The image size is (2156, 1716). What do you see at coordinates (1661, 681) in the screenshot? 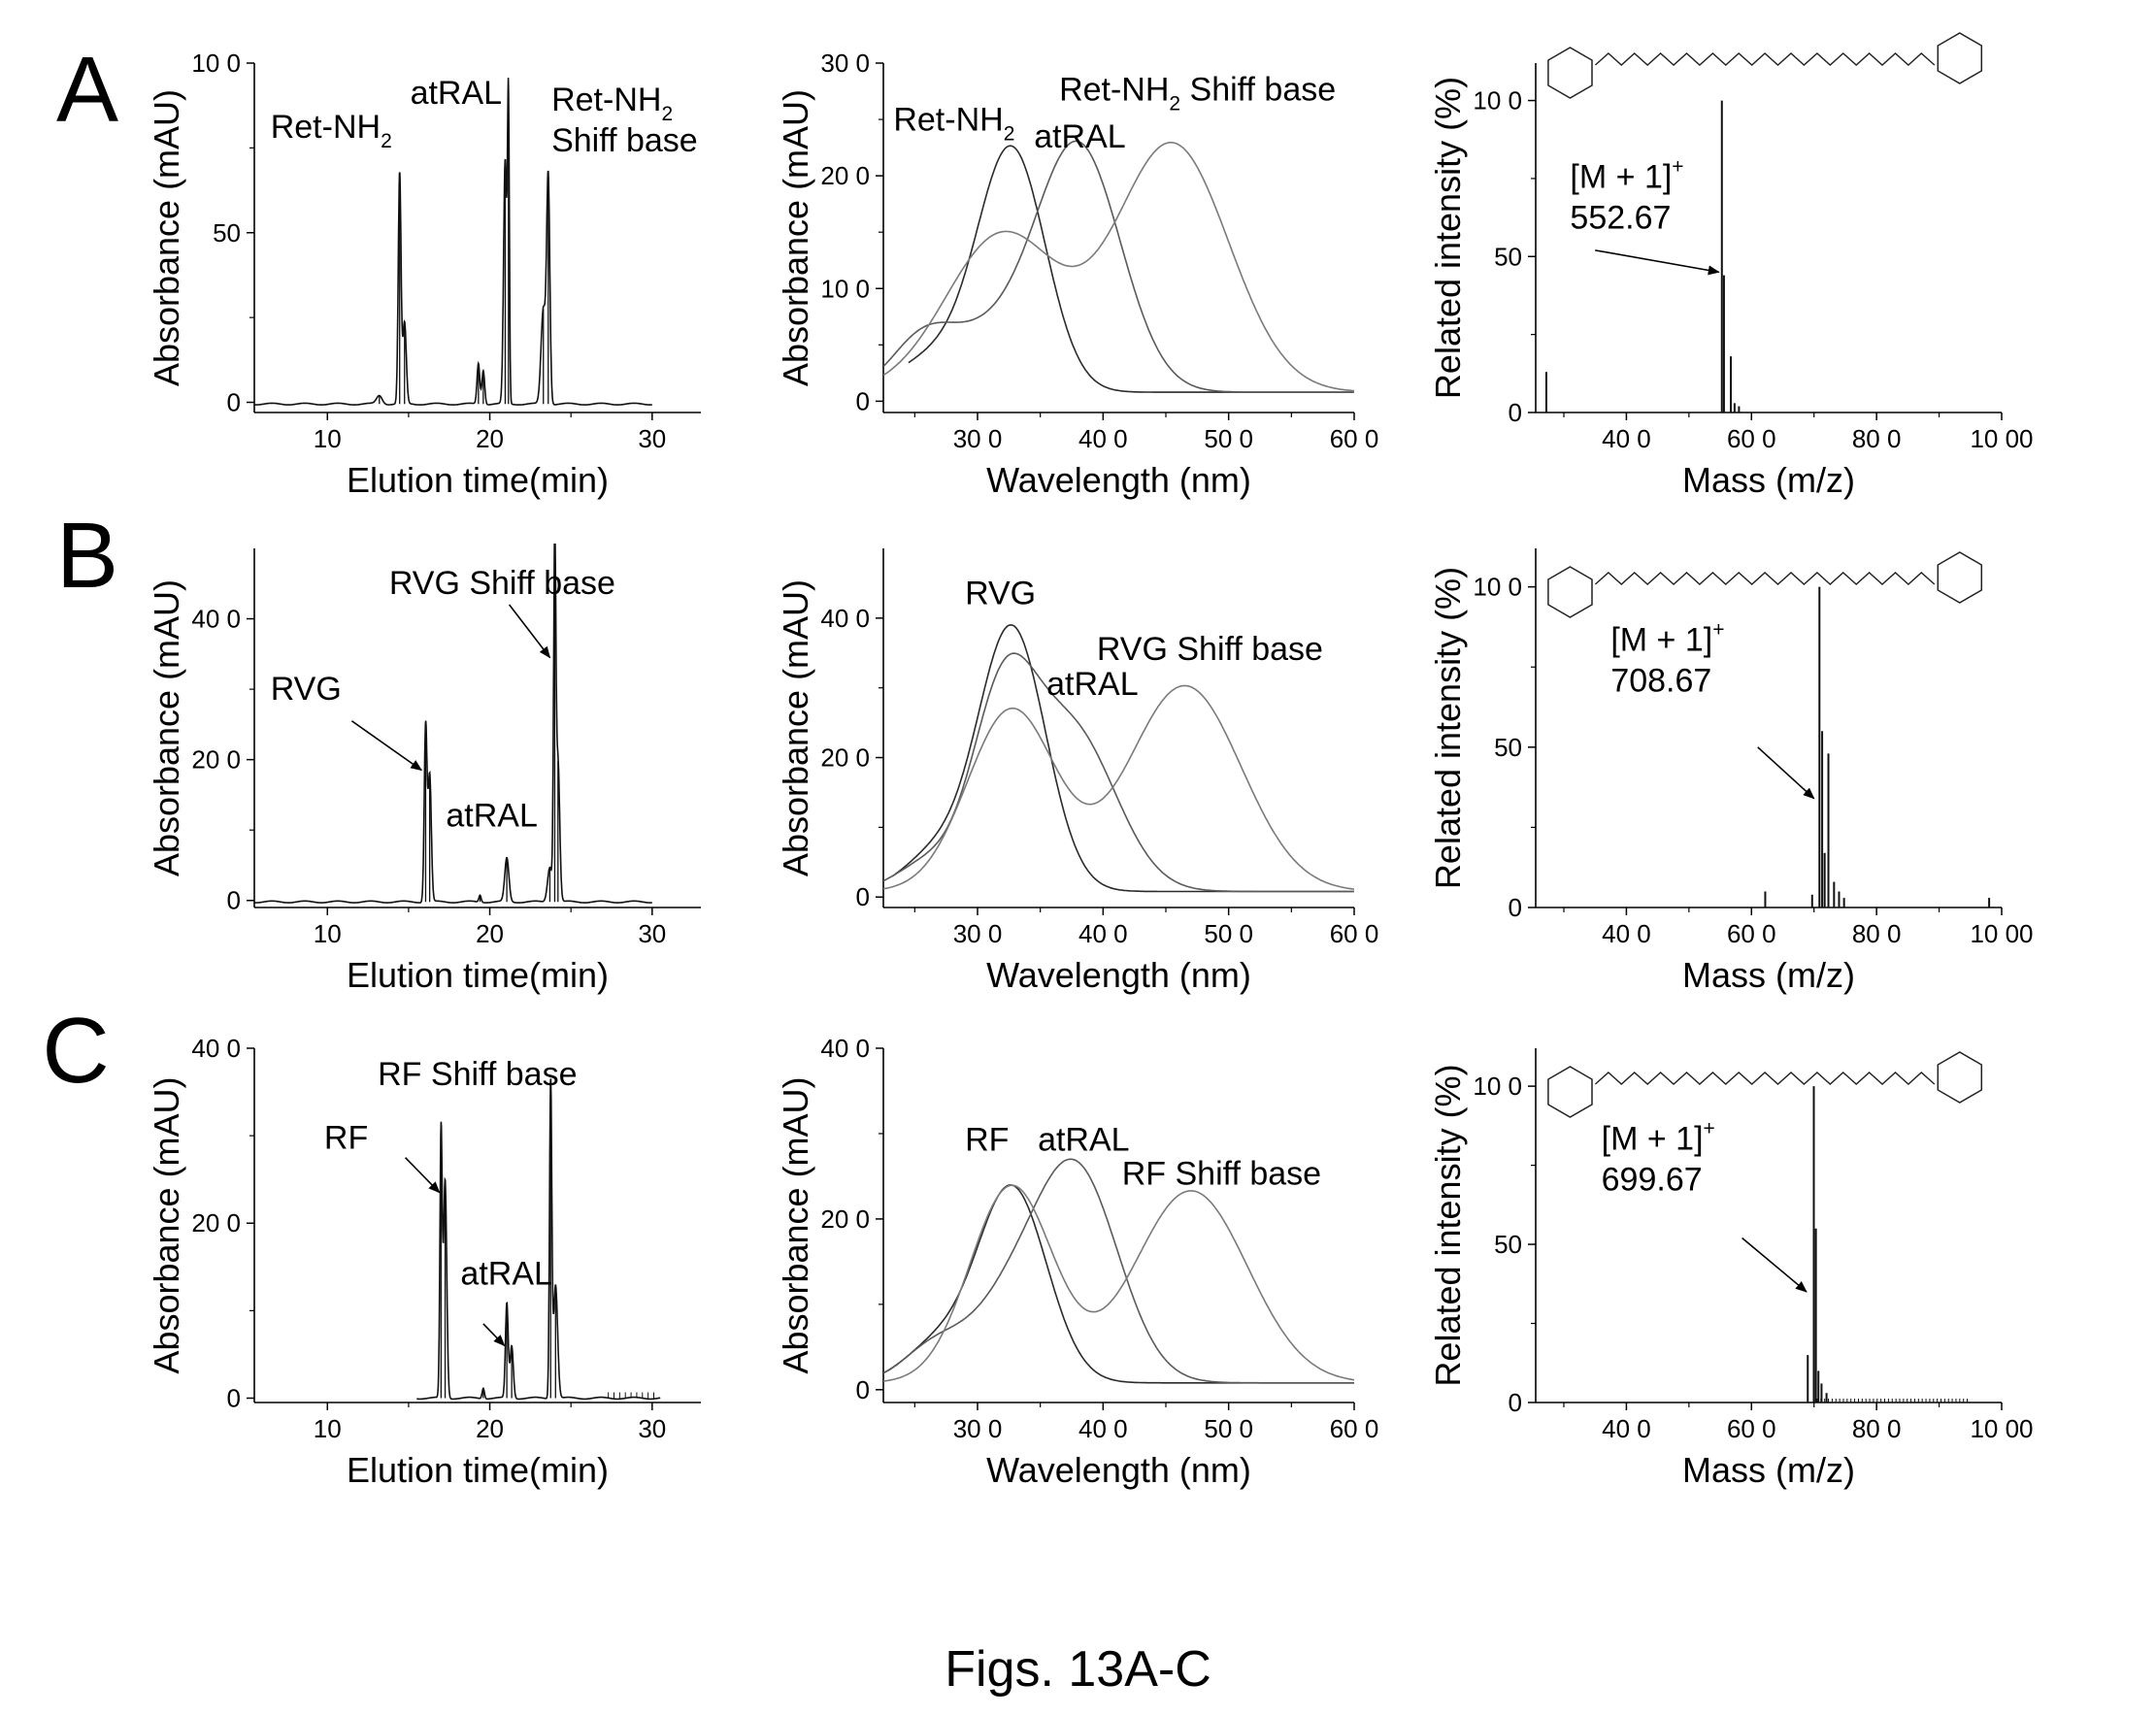
I see `annotation-label: 708.67` at bounding box center [1661, 681].